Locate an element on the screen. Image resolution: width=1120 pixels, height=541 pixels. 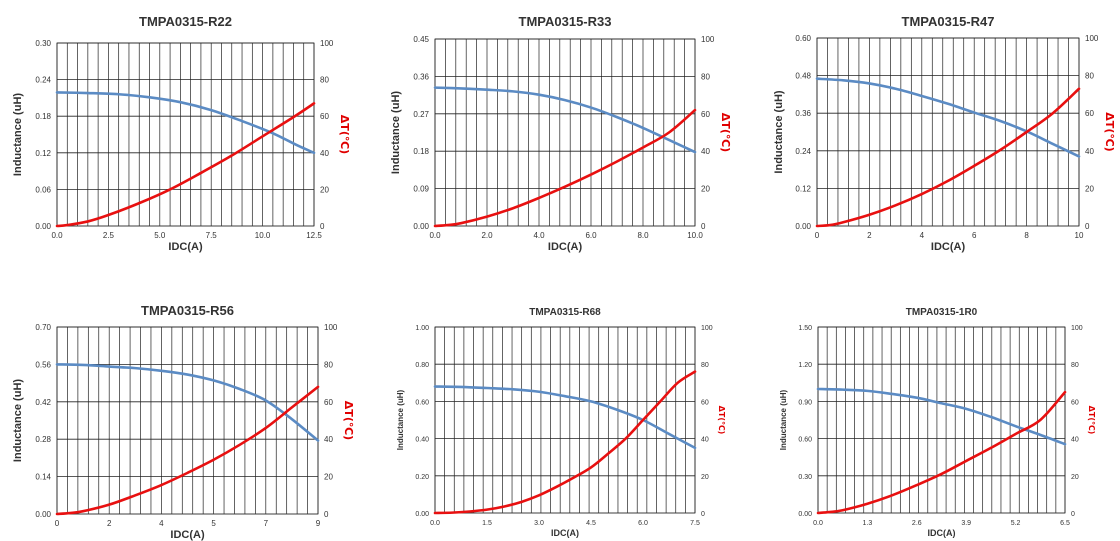
x-tick-label: 0 is located at coordinates (57, 523).